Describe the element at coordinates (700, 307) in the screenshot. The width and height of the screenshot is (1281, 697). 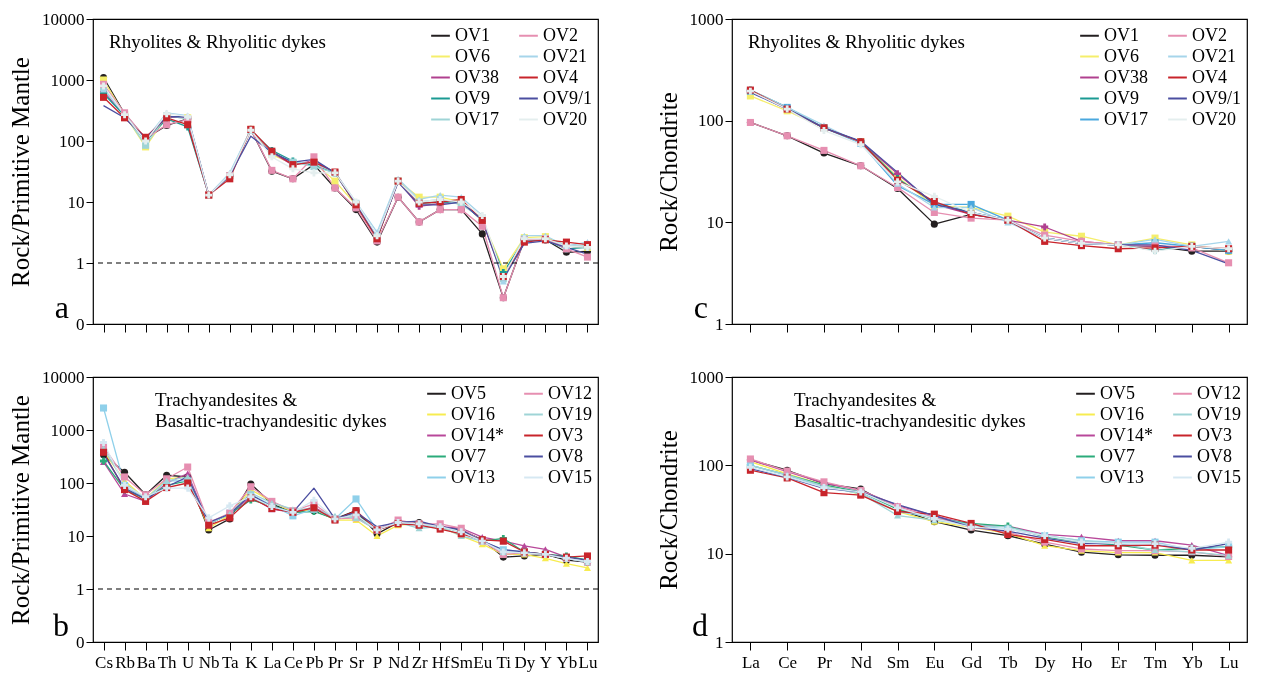
I see `text: c` at that location.